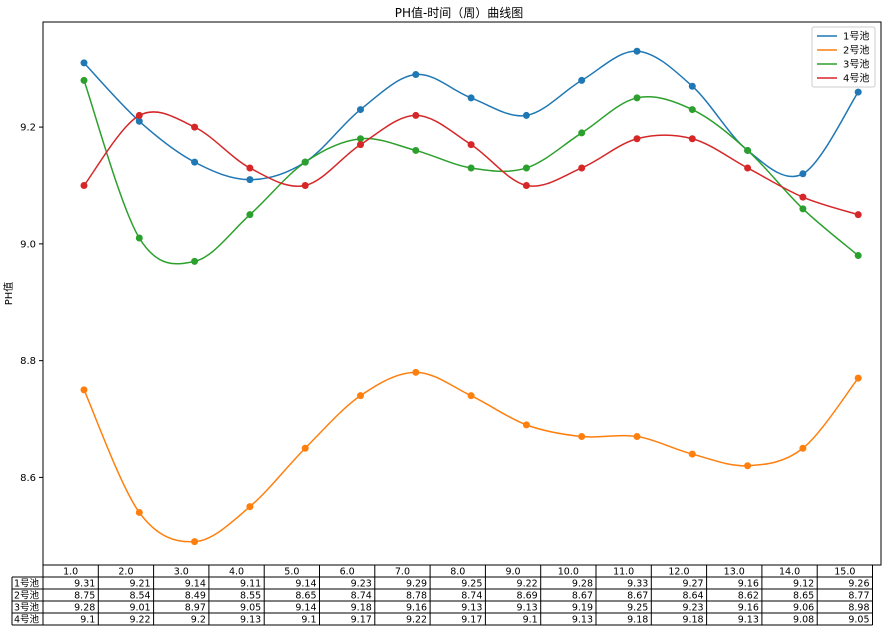 The image size is (890, 637). I want to click on data-point-s3-x7, so click(416, 150).